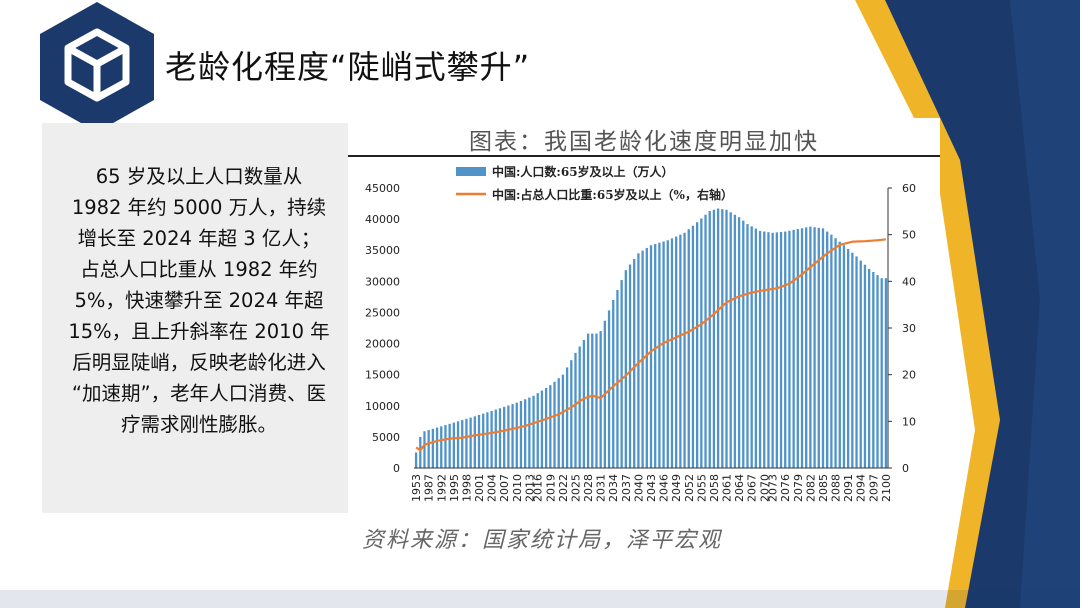 This screenshot has width=1080, height=608. Describe the element at coordinates (563, 488) in the screenshot. I see `x-tick-label: 2022` at that location.